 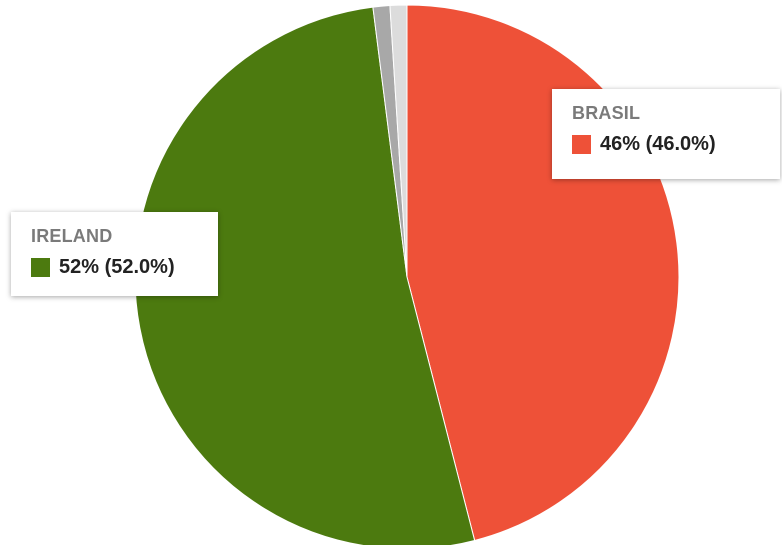 What do you see at coordinates (581, 144) in the screenshot?
I see `tooltip-brasil-swatch` at bounding box center [581, 144].